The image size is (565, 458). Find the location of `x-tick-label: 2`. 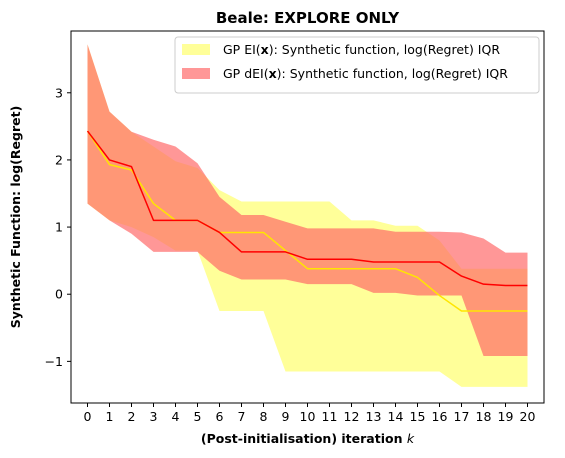

x-tick-label: 2 is located at coordinates (132, 416).